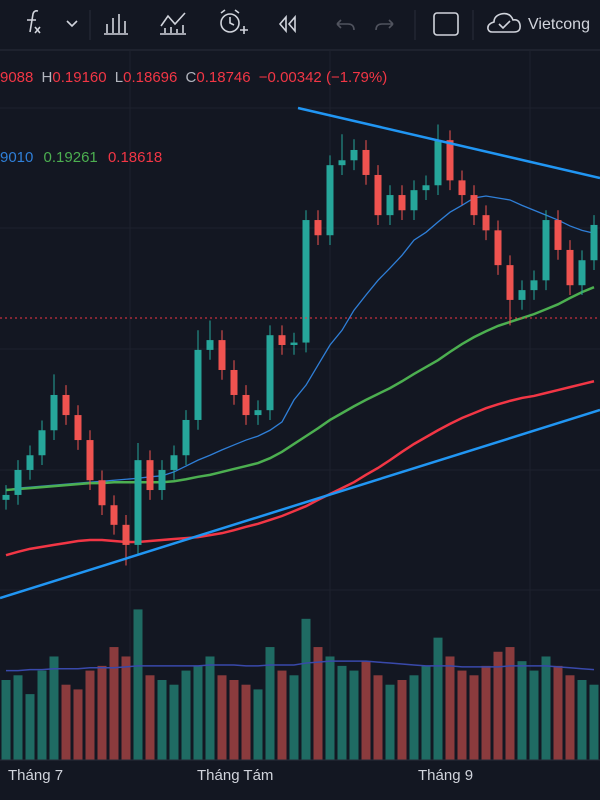 This screenshot has width=600, height=800. I want to click on symbol-text: Vietcong, so click(559, 24).